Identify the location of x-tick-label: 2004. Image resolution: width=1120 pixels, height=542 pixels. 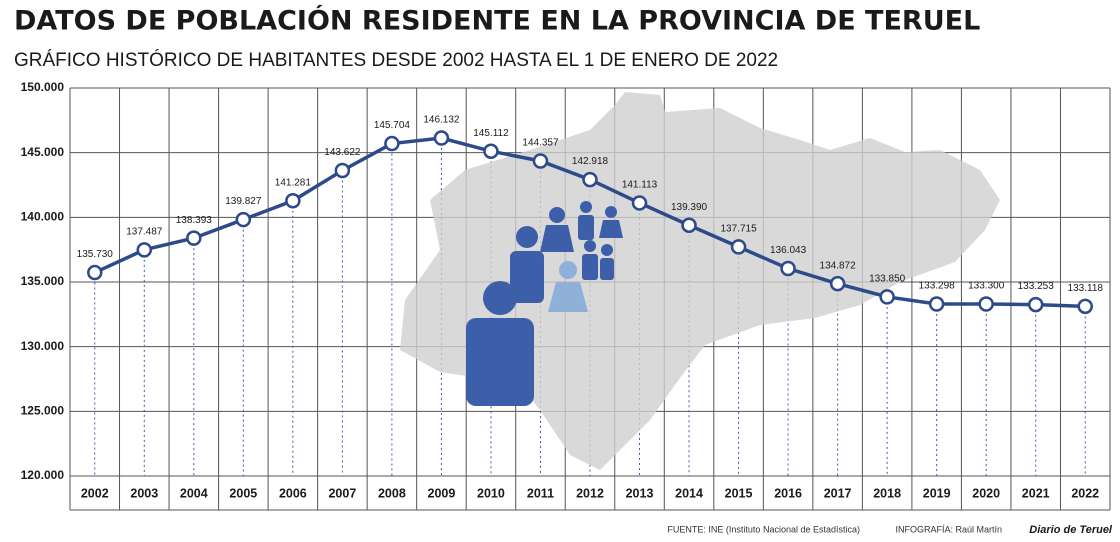
(194, 493).